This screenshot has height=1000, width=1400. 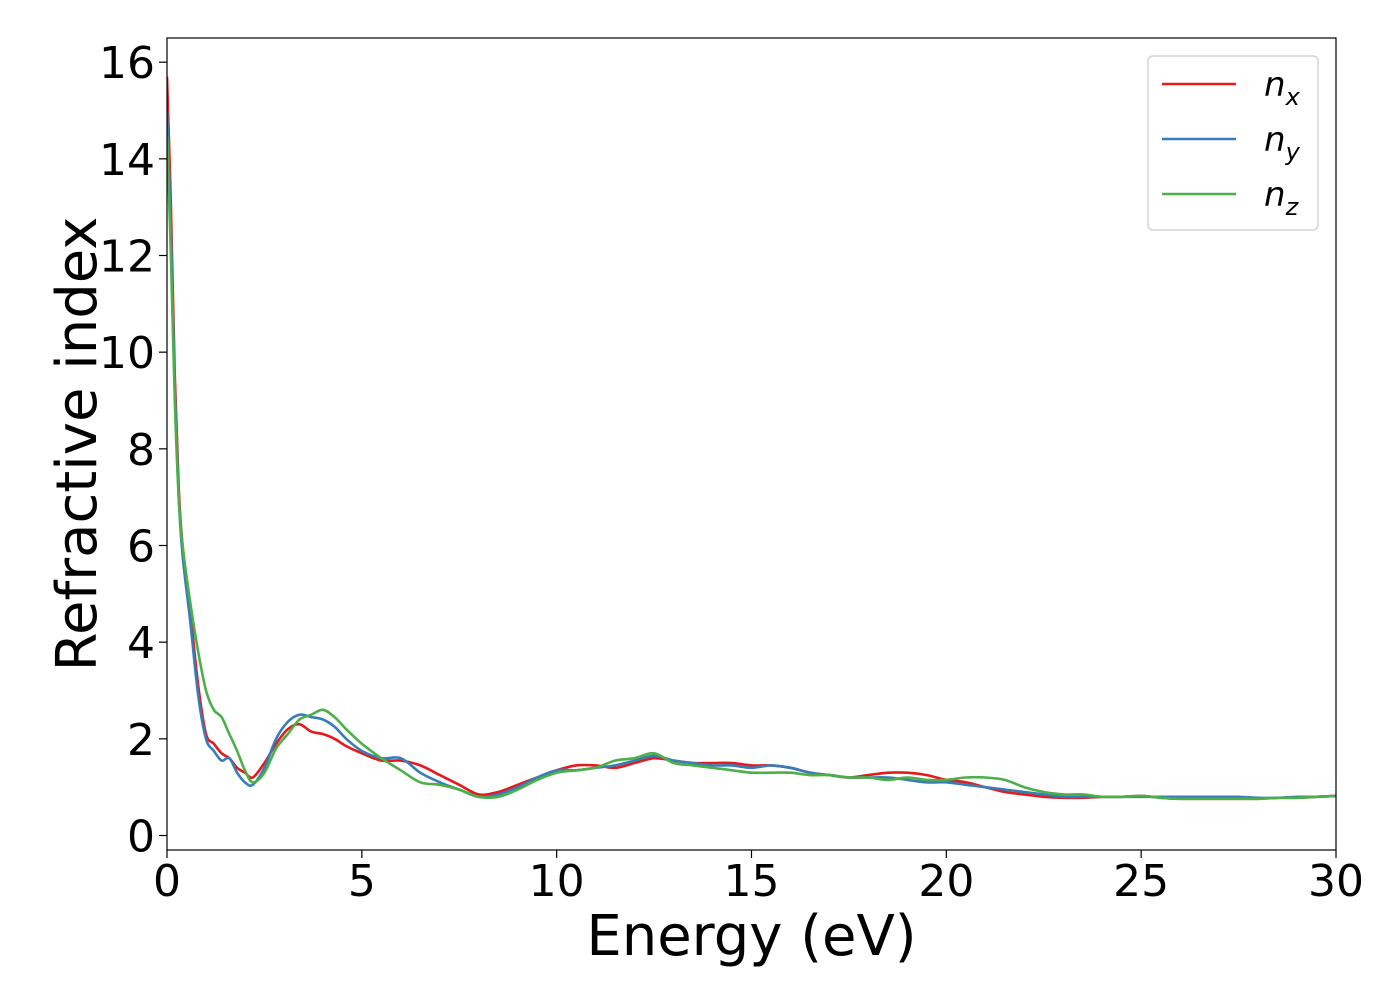 What do you see at coordinates (946, 881) in the screenshot?
I see `x-tick-label: 20` at bounding box center [946, 881].